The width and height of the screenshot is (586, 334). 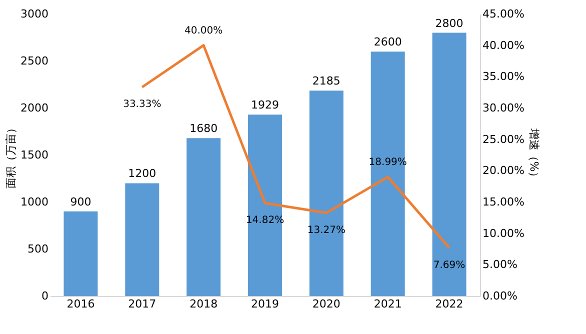 What do you see at coordinates (265, 304) in the screenshot?
I see `x-tick-label: 2019` at bounding box center [265, 304].